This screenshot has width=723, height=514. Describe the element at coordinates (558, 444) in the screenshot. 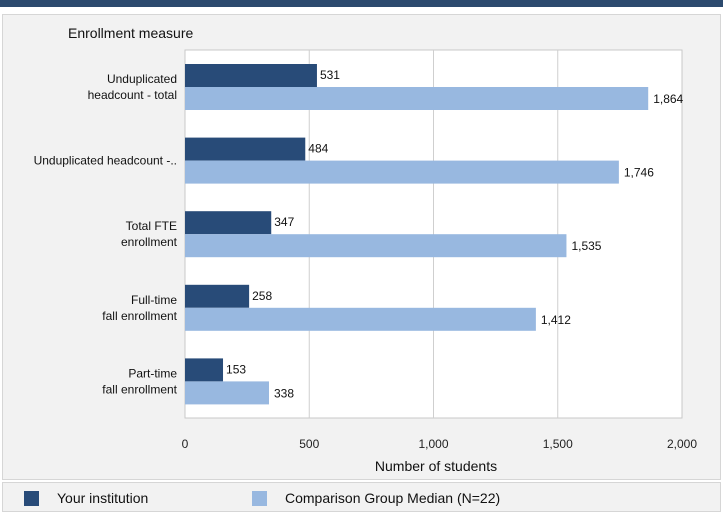

I see `x-tick-label: 1,500` at that location.